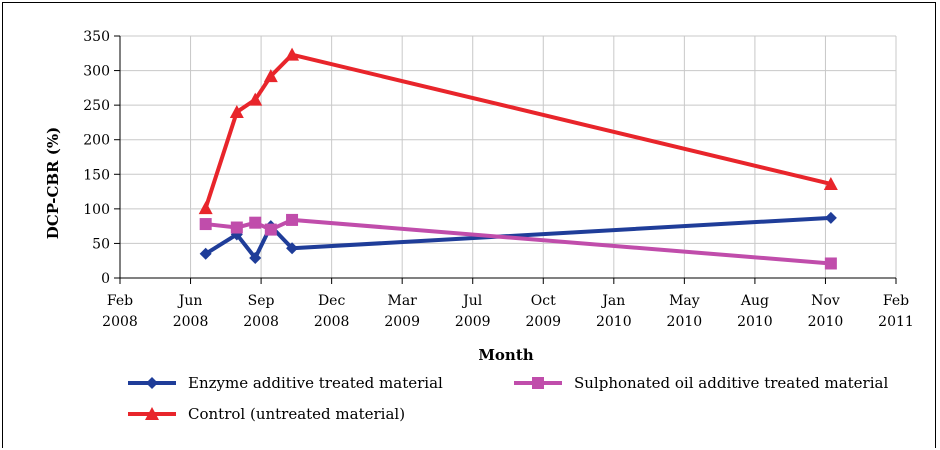  Describe the element at coordinates (120, 311) in the screenshot. I see `x-tick-label: Feb 2008` at that location.